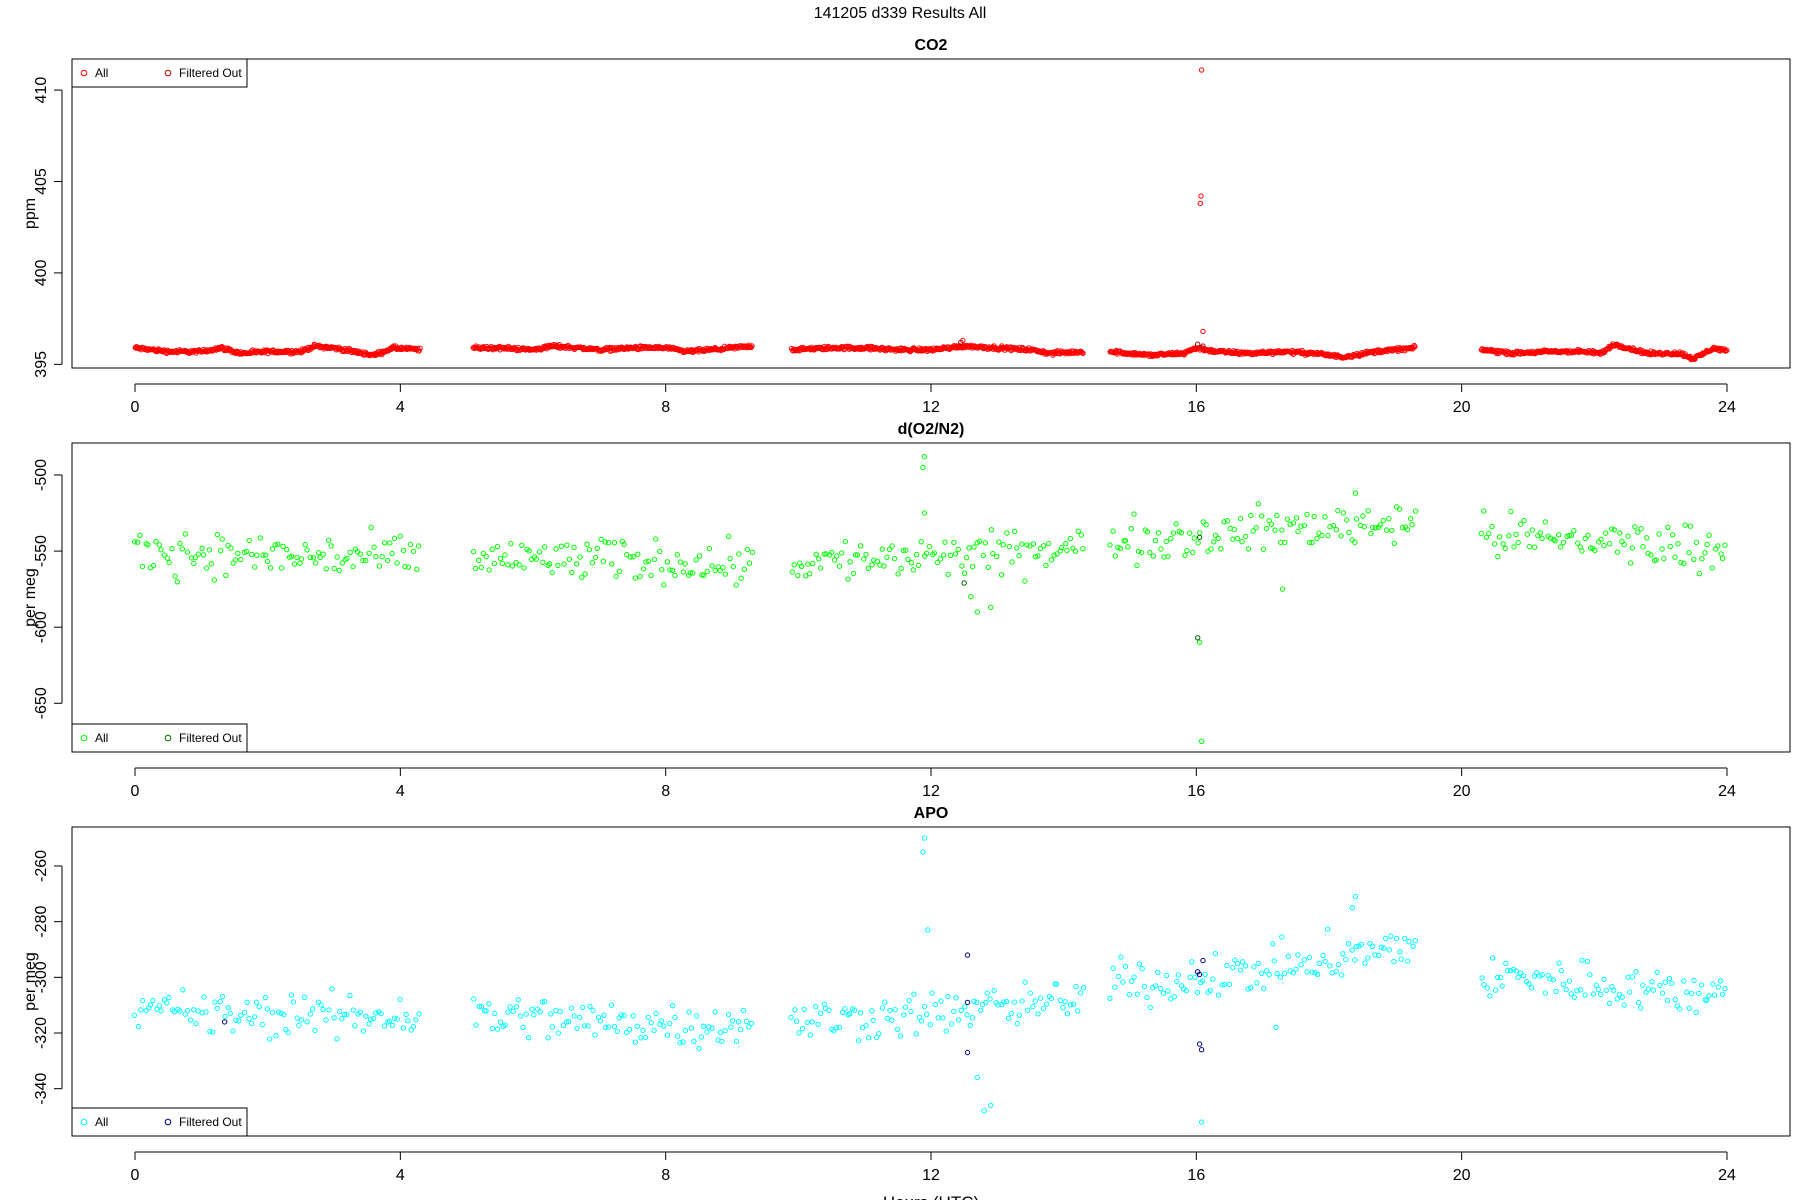 The height and width of the screenshot is (1200, 1800). I want to click on filtered-point, so click(967, 955).